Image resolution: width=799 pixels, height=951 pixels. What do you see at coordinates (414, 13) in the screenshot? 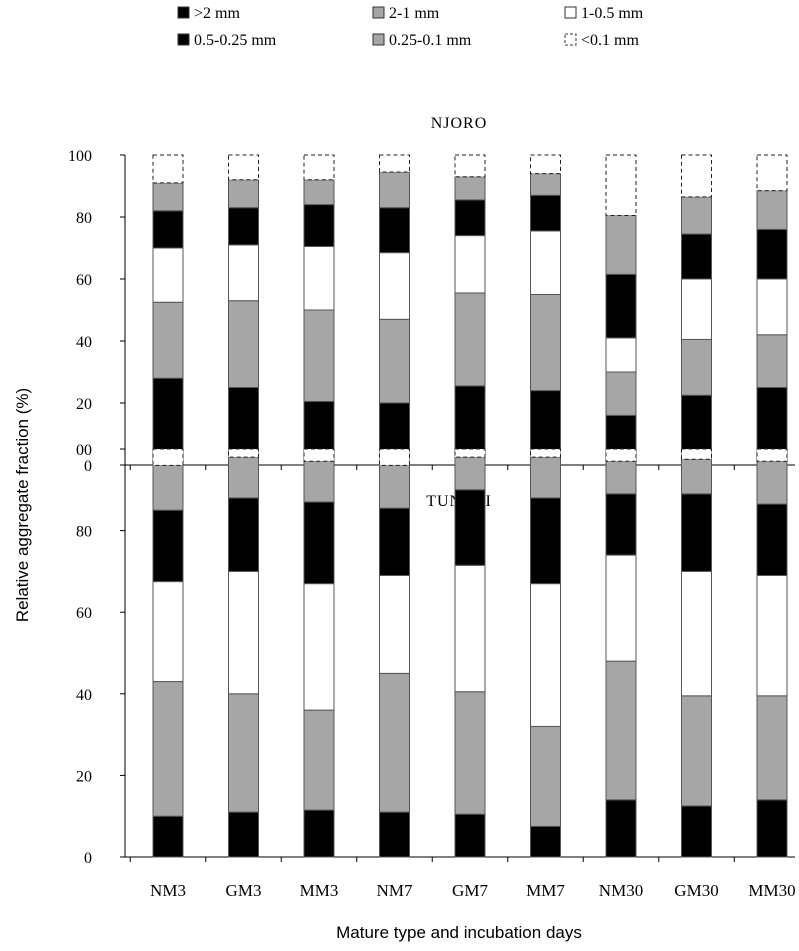
I see `legend-label: 2-1 mm` at bounding box center [414, 13].